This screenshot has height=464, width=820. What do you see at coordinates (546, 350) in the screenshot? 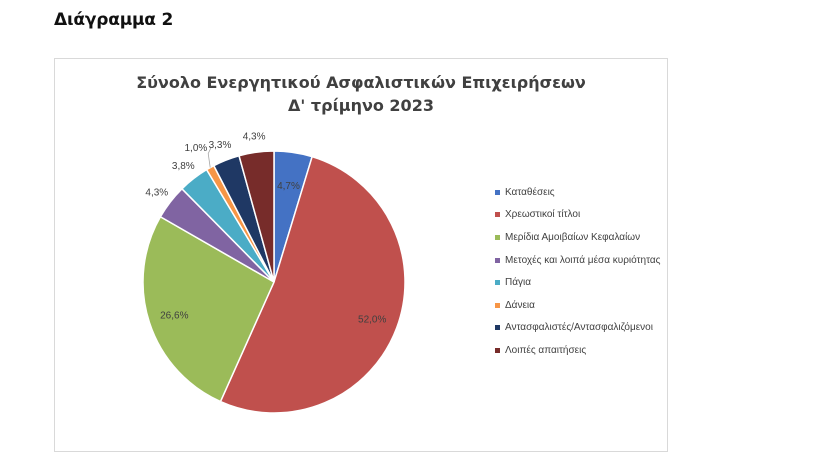
I see `legend-label: Λοιπές απαιτήσεις` at bounding box center [546, 350].